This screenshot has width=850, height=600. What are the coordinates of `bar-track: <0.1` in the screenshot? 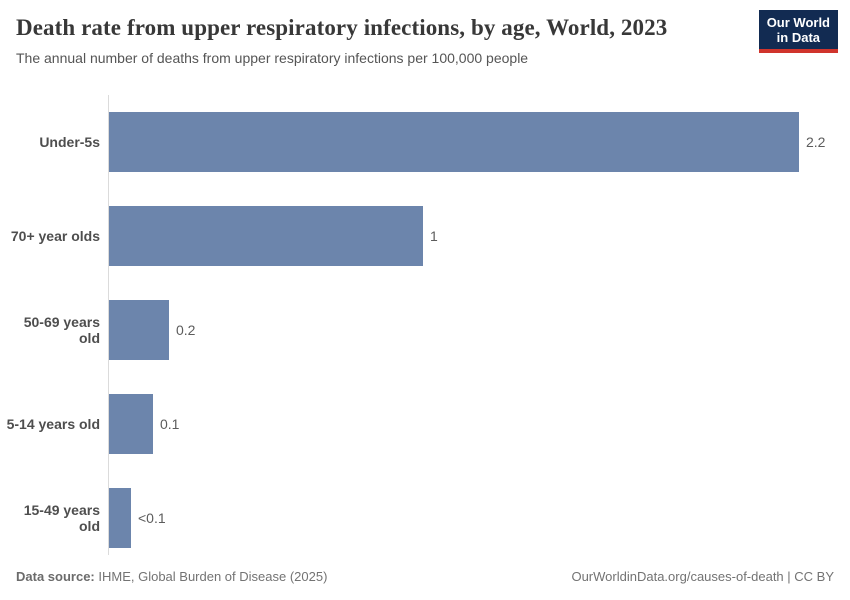 It's located at (479, 518).